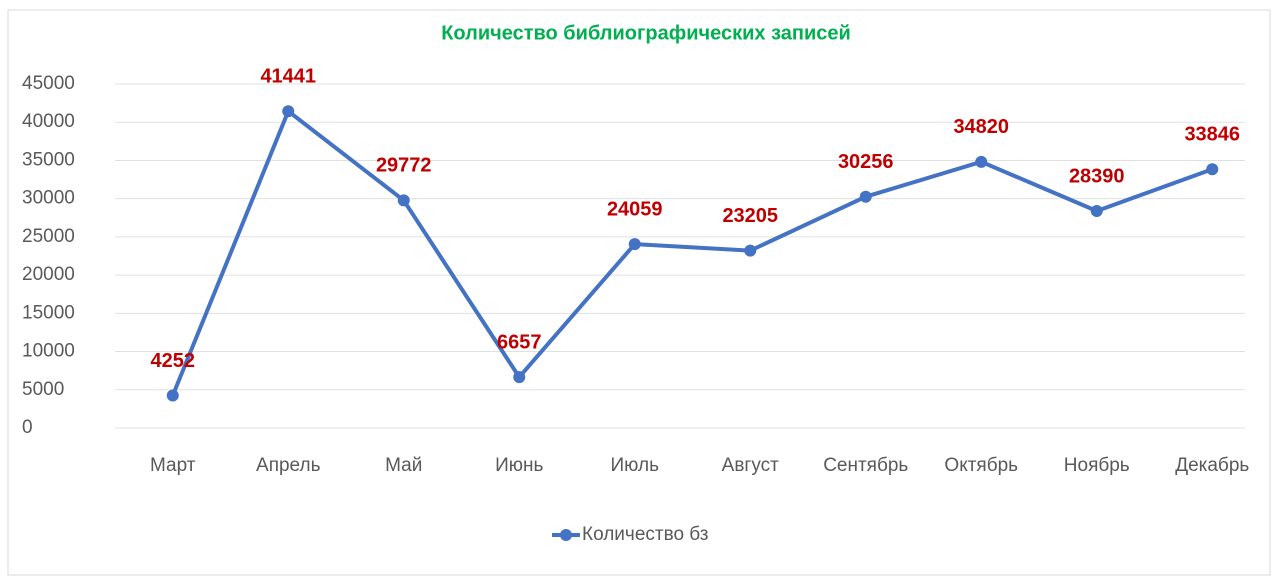  I want to click on data-label: 34820, so click(981, 127).